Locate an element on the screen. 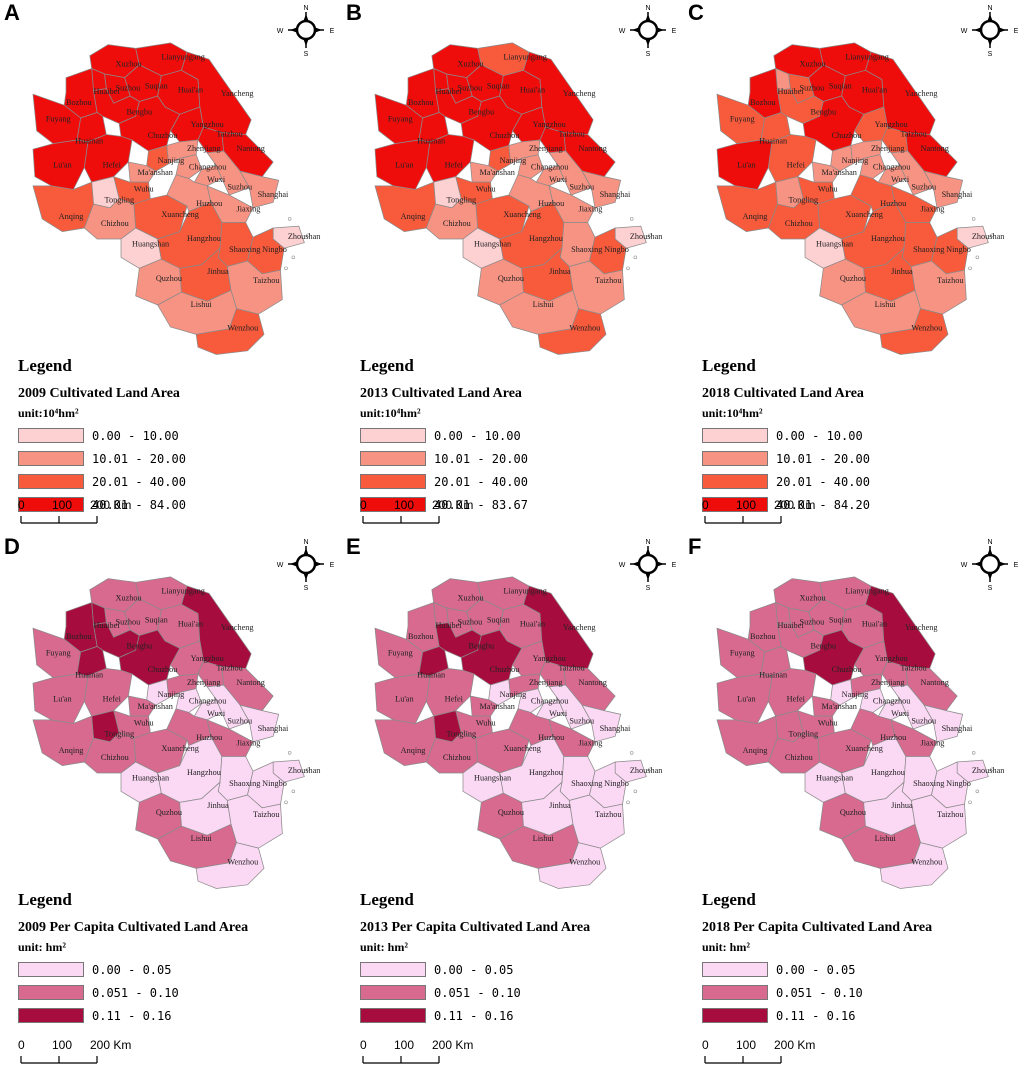 The height and width of the screenshot is (1072, 1024). legend-subtitle: 2009 Cultivated Land Area is located at coordinates (99, 393).